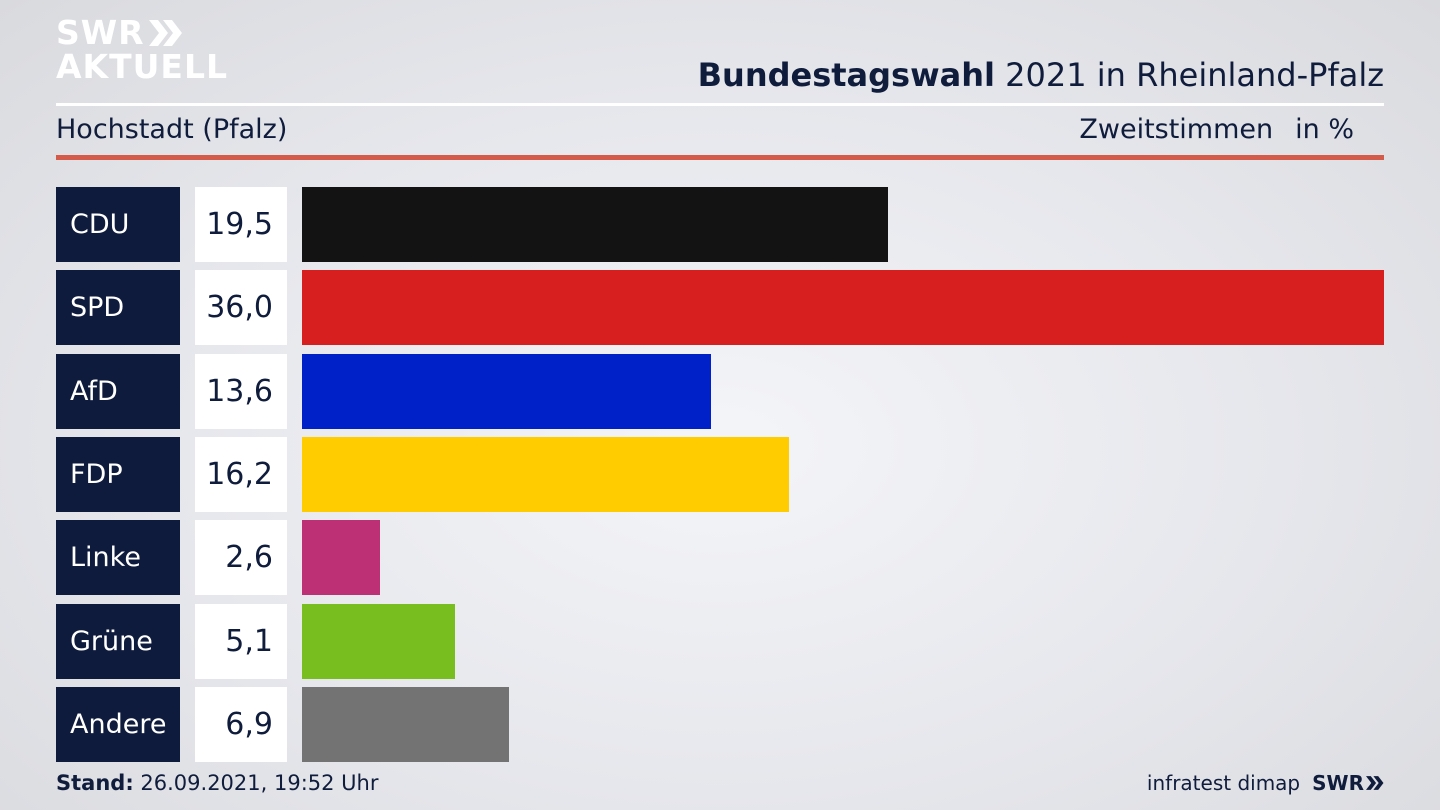 This screenshot has width=1440, height=810. I want to click on footer-swr-logo: SWR, so click(1348, 783).